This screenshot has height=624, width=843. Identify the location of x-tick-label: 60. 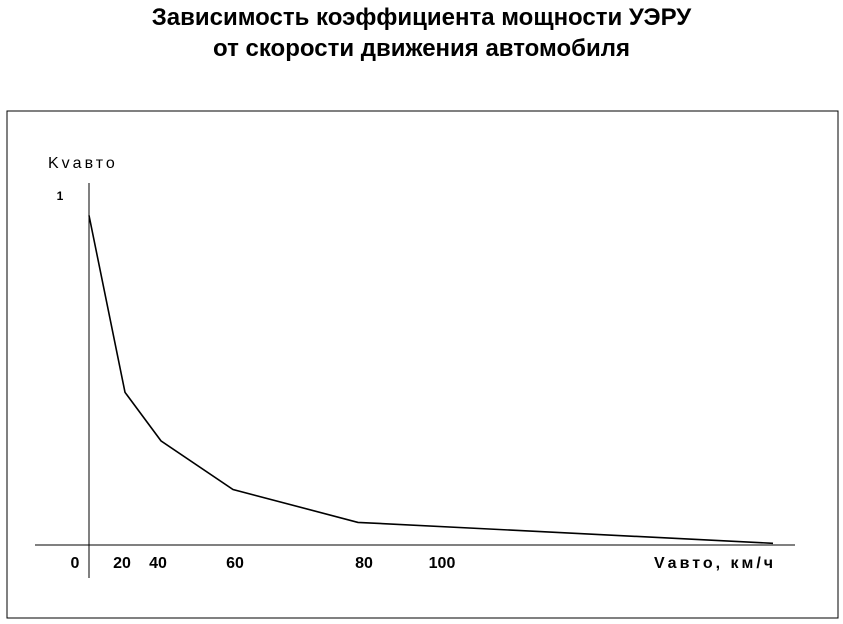
(235, 563).